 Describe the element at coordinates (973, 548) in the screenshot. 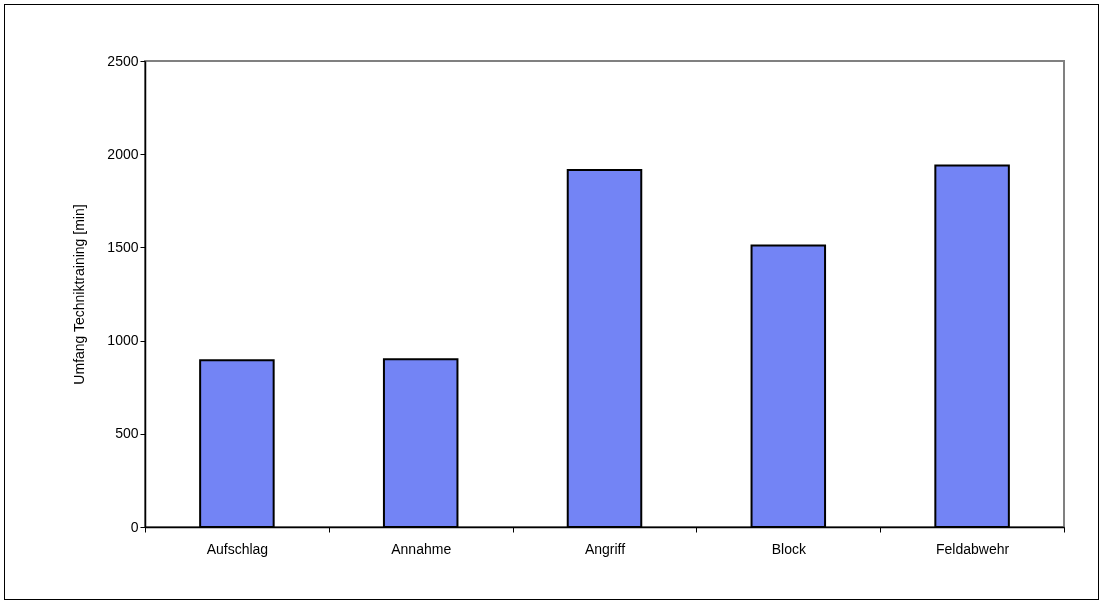

I see `x-tick-label: Feldabwehr` at that location.